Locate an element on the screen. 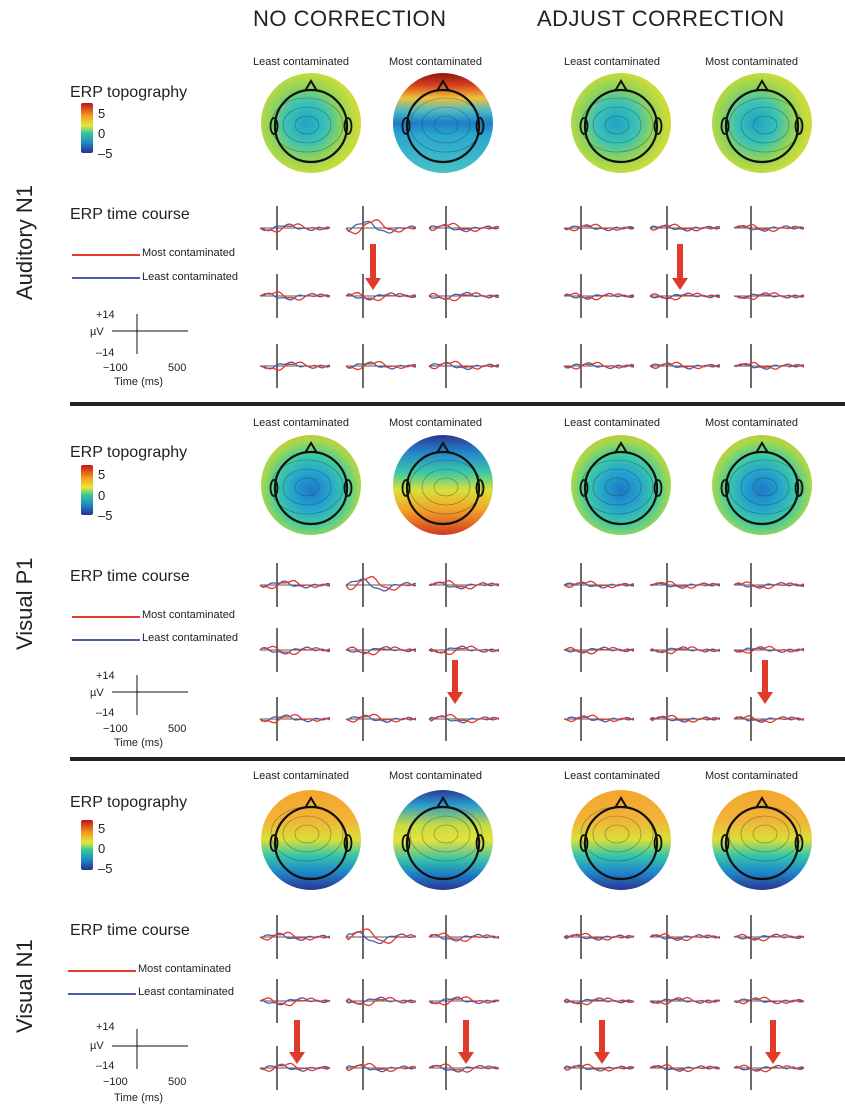  colorbar-tick-min: –5 is located at coordinates (105, 868).